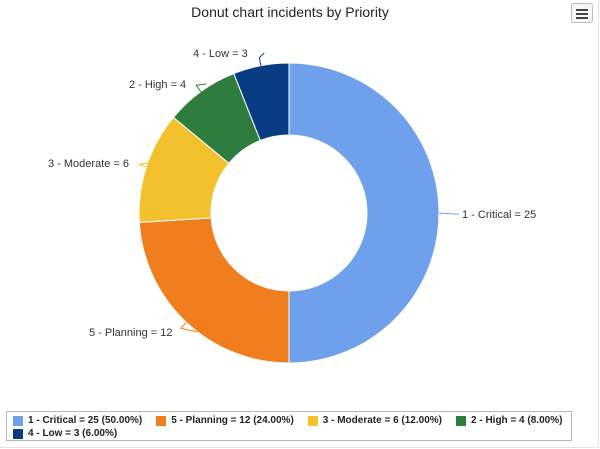  I want to click on connector-planning, so click(188, 327).